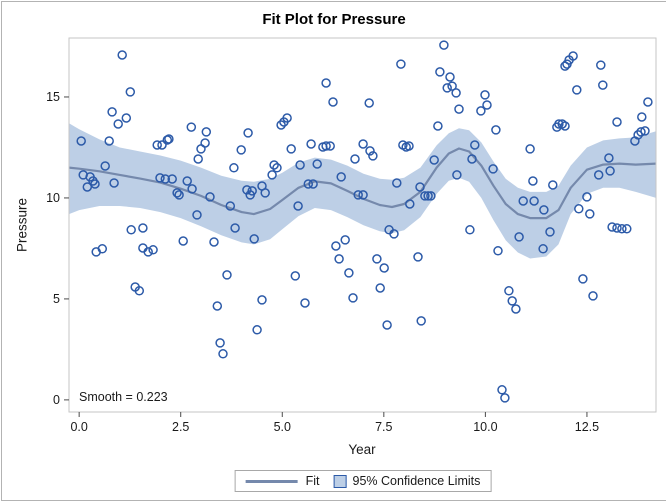  What do you see at coordinates (53, 197) in the screenshot?
I see `y-tick-label: 10` at bounding box center [53, 197].